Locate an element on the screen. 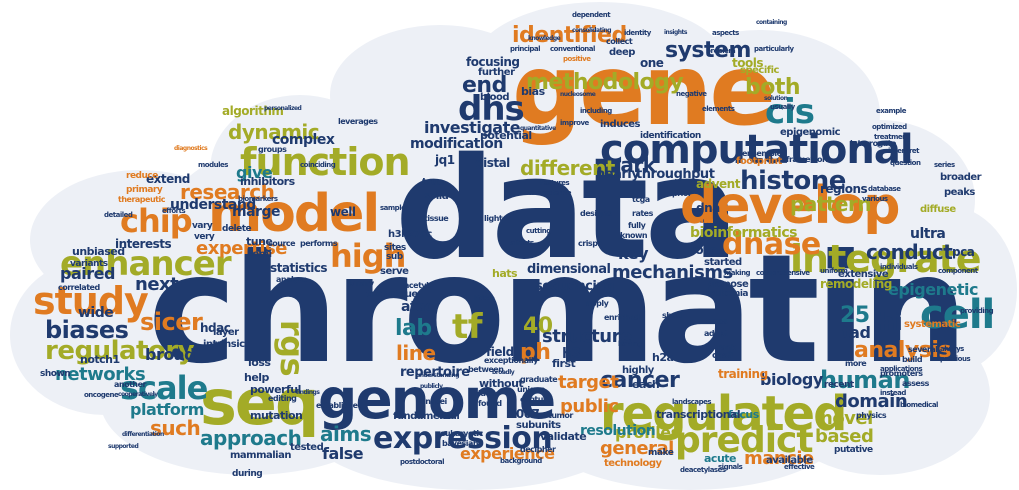  word-rose: rose is located at coordinates (704, 250).